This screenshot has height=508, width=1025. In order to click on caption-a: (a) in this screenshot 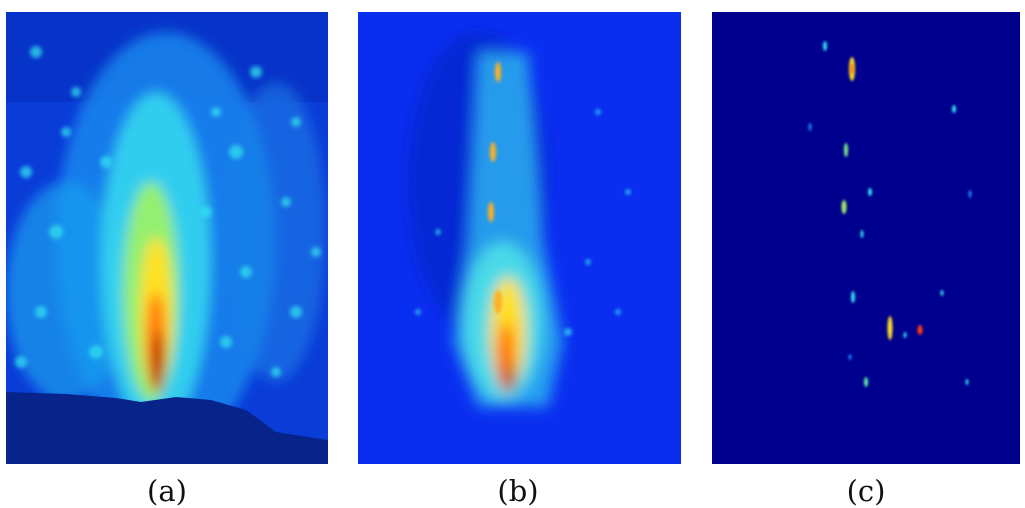, I will do `click(167, 491)`.